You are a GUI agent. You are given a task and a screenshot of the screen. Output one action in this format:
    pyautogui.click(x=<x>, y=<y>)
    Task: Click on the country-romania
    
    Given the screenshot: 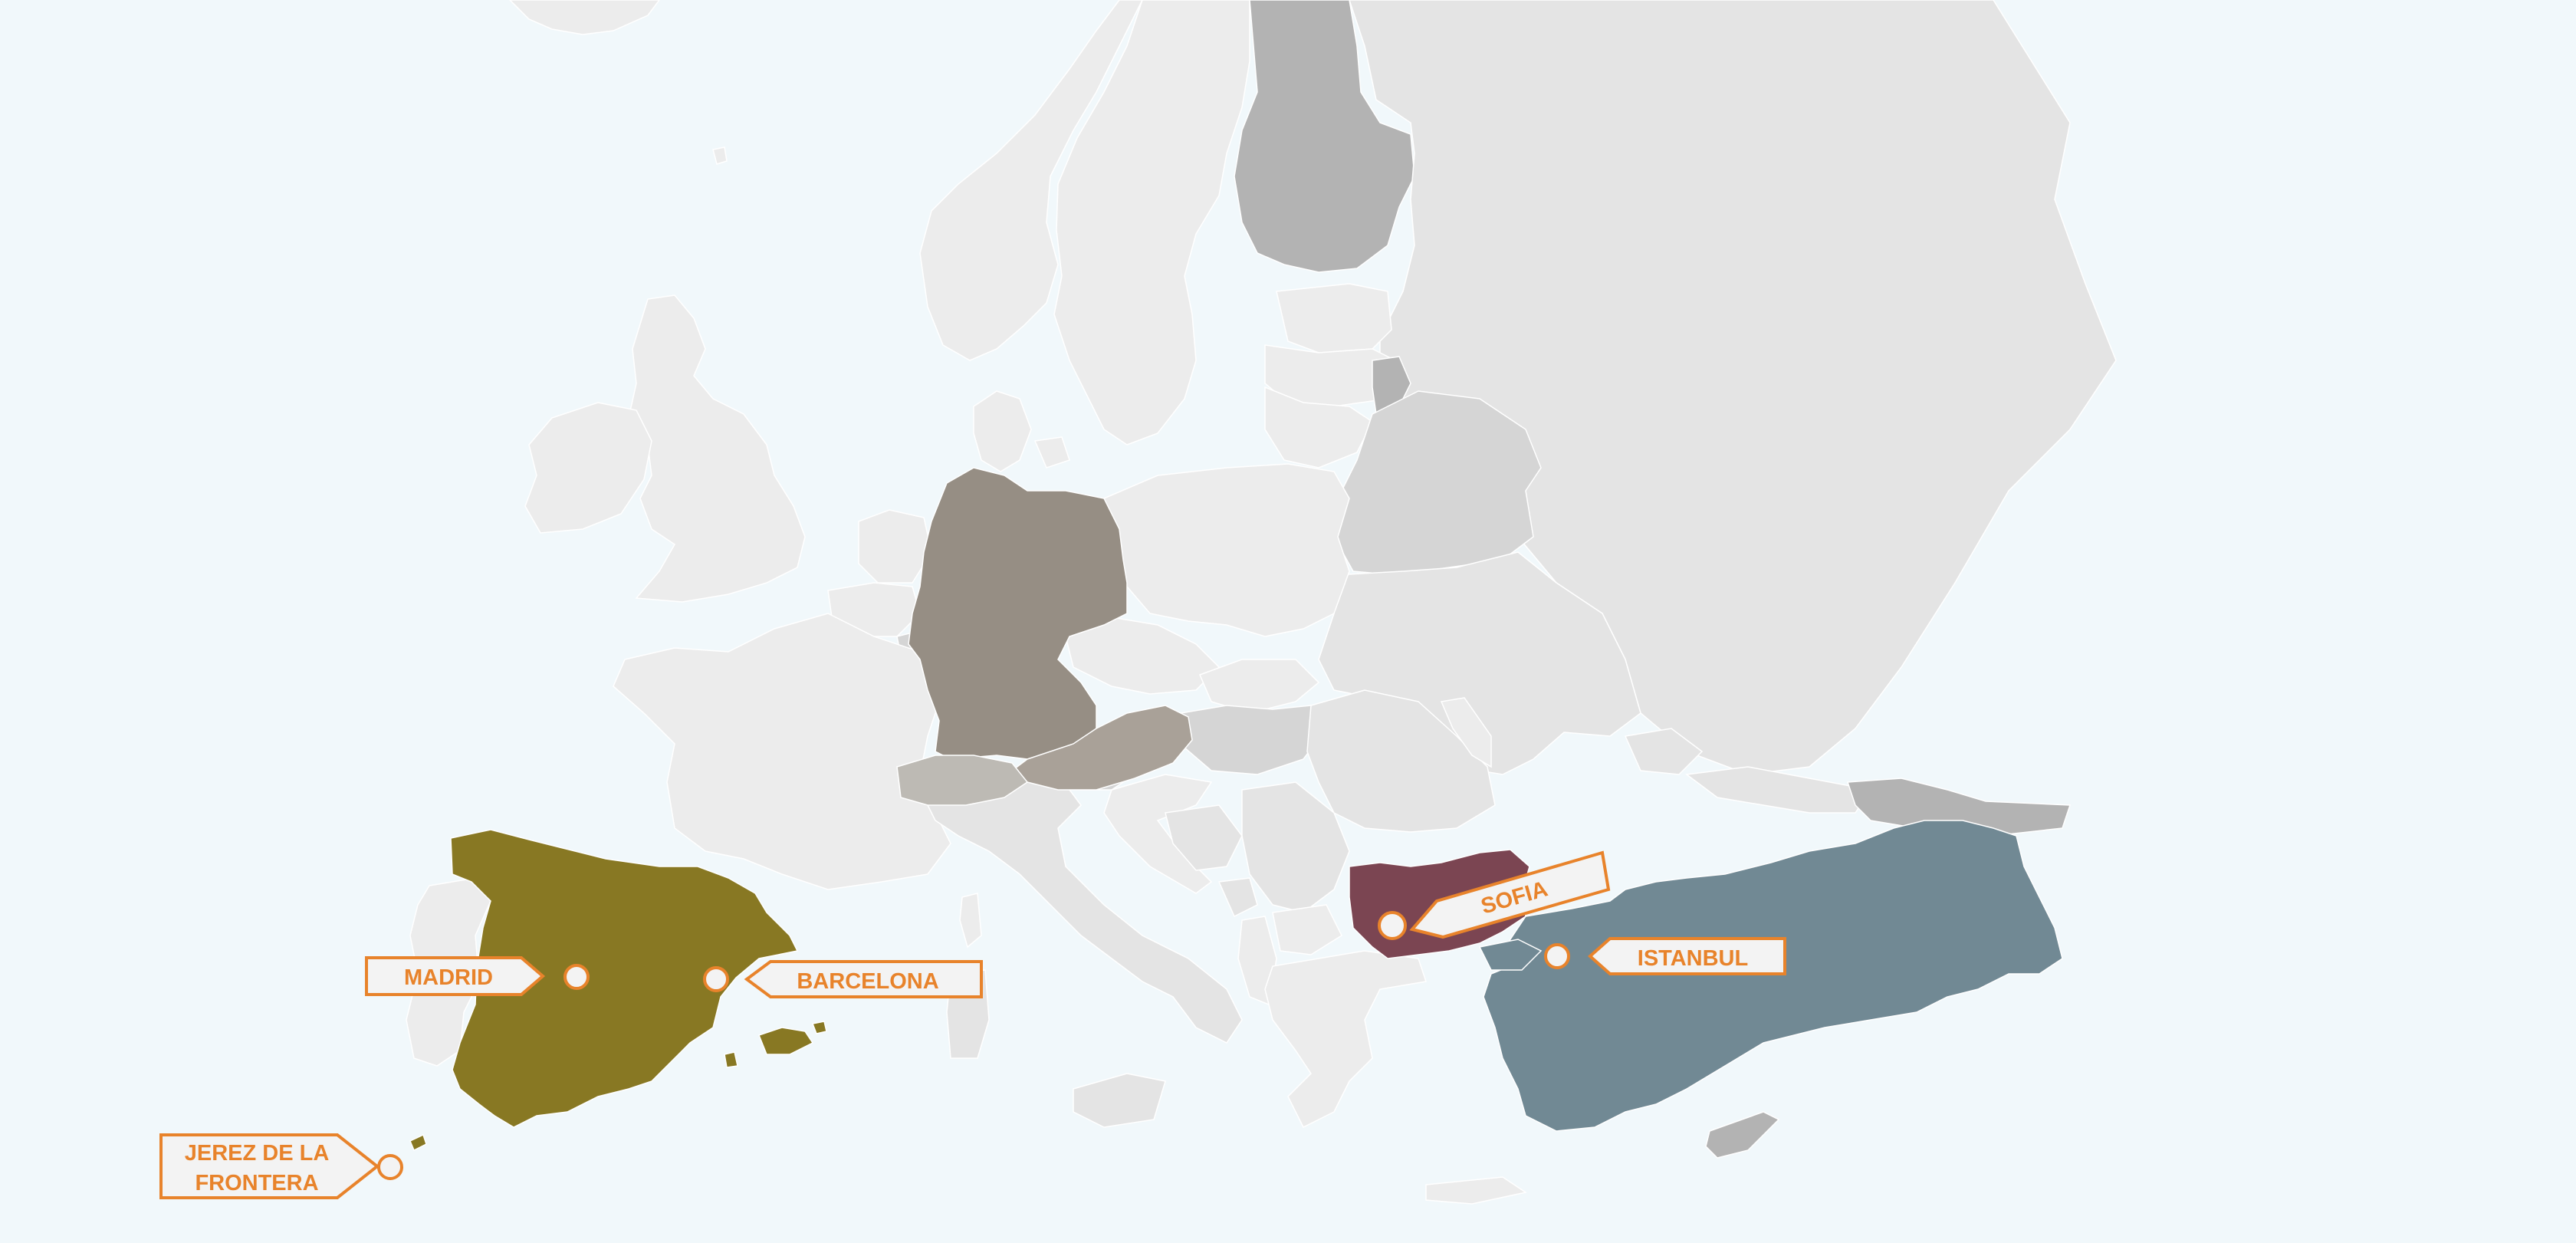 What is the action you would take?
    pyautogui.click(x=1401, y=761)
    